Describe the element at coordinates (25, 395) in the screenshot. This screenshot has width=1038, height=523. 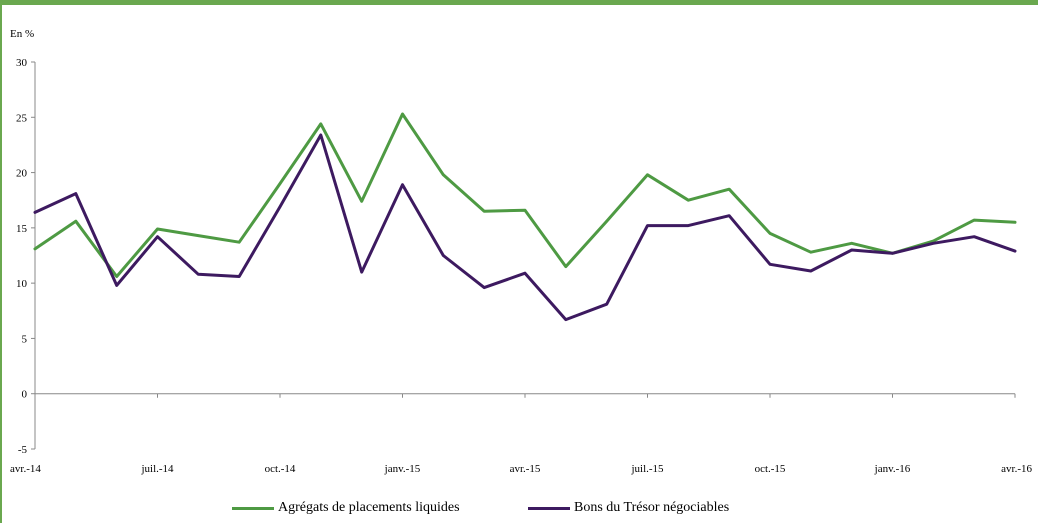
I see `y-tick-label: 0` at that location.